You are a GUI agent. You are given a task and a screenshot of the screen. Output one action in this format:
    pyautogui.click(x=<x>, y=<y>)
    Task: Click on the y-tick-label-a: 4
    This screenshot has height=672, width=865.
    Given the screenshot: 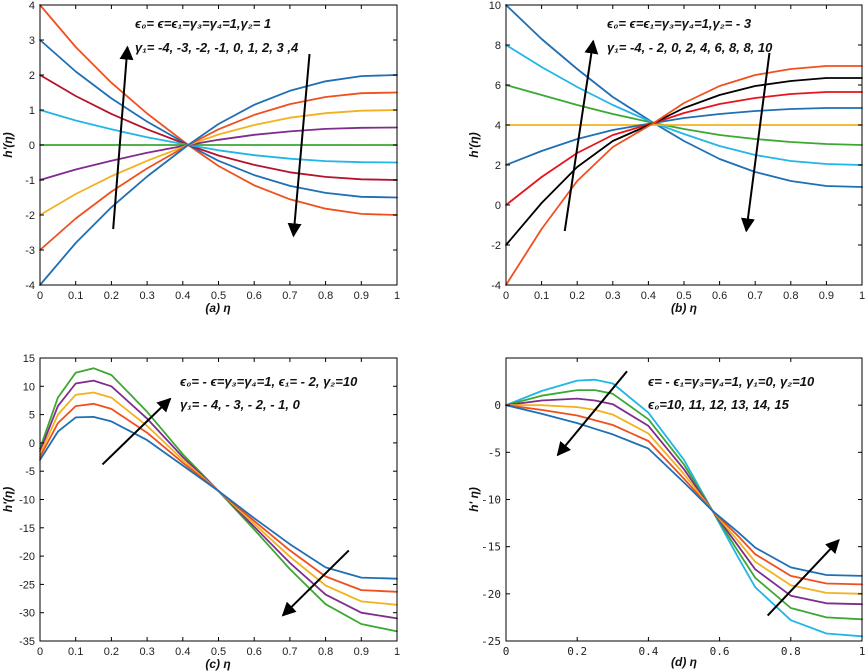 What is the action you would take?
    pyautogui.click(x=32, y=6)
    